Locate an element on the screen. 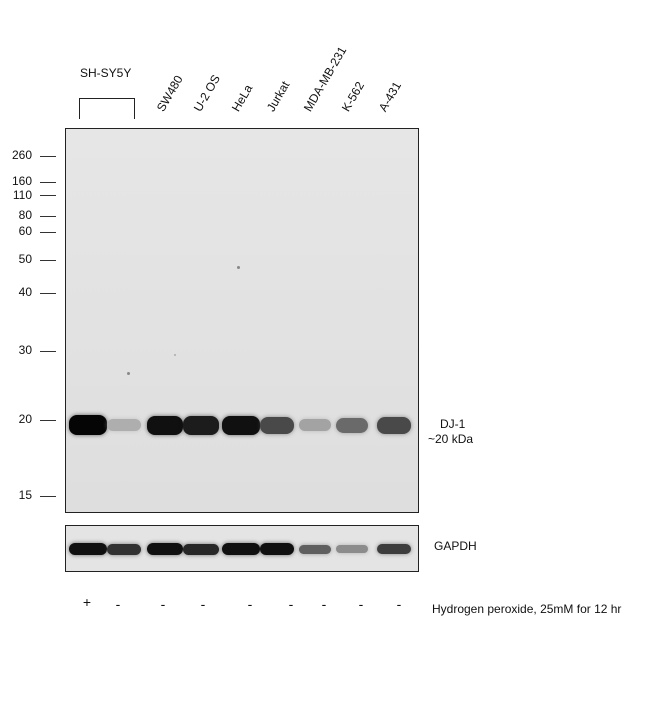 The width and height of the screenshot is (650, 721). mw-marker: 260 is located at coordinates (21, 155).